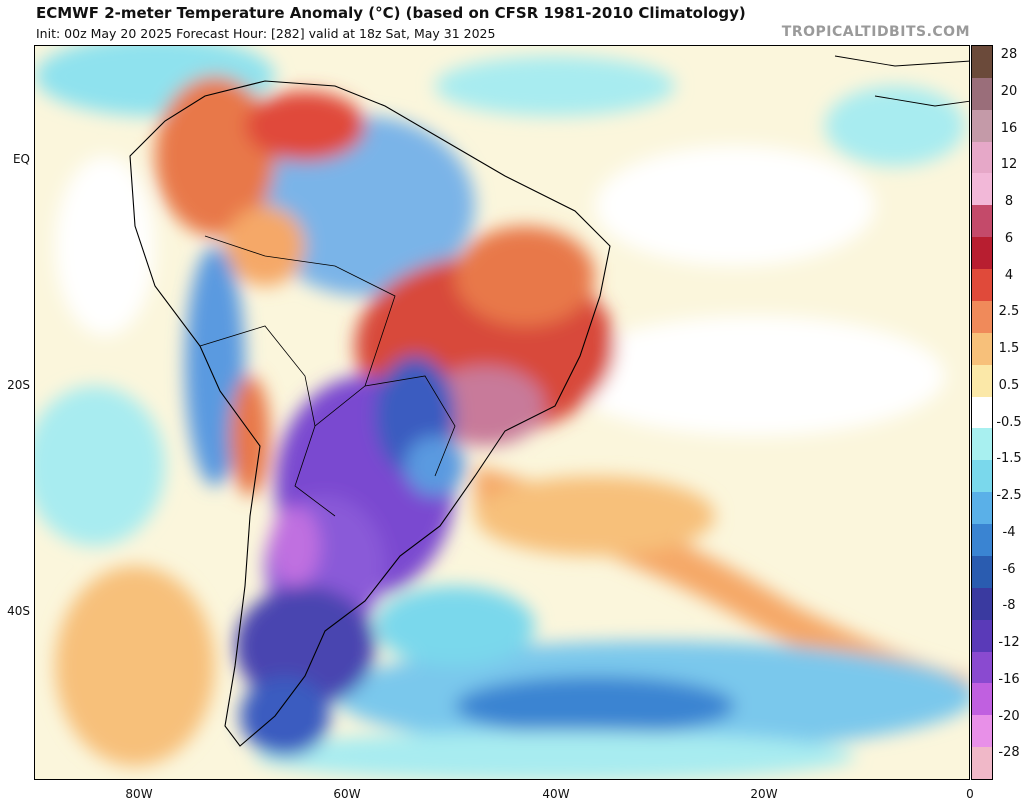  What do you see at coordinates (1009, 569) in the screenshot?
I see `colorbar-label: -6` at bounding box center [1009, 569].